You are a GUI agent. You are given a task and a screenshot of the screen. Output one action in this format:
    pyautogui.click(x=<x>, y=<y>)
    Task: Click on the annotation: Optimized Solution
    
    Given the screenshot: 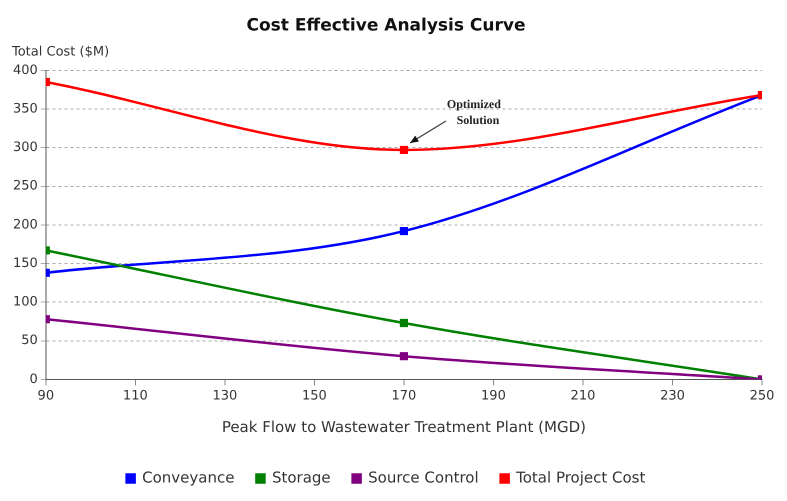 What is the action you would take?
    pyautogui.click(x=474, y=111)
    